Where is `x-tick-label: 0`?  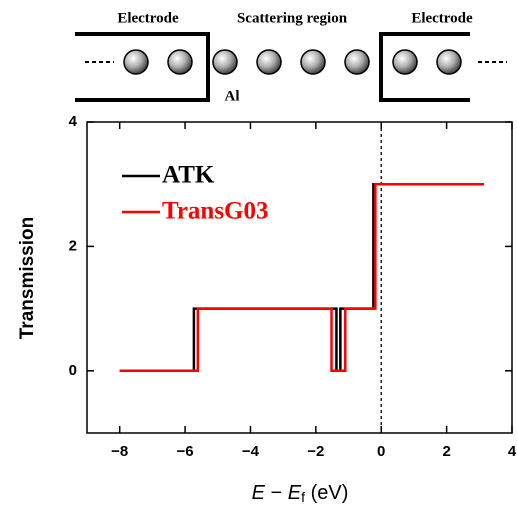
x-tick-label: 0 is located at coordinates (381, 451).